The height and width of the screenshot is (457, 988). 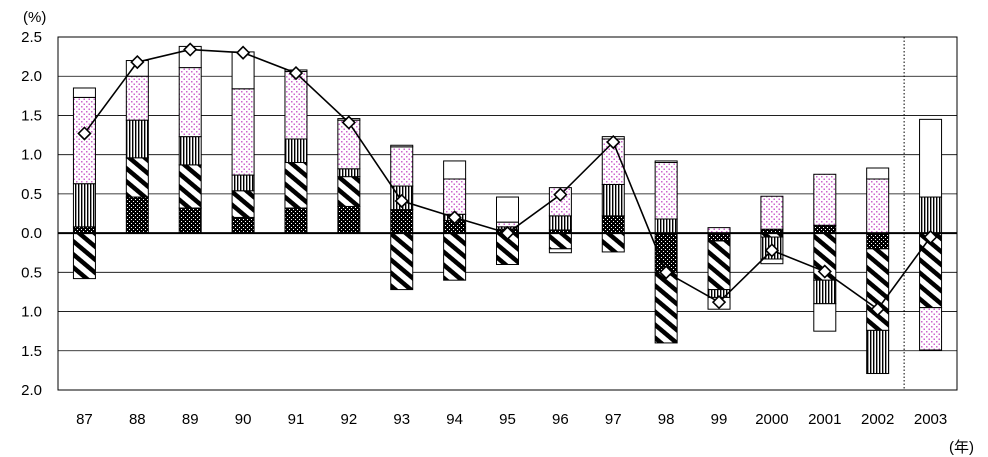 What do you see at coordinates (190, 419) in the screenshot?
I see `x-tick-label: 89` at bounding box center [190, 419].